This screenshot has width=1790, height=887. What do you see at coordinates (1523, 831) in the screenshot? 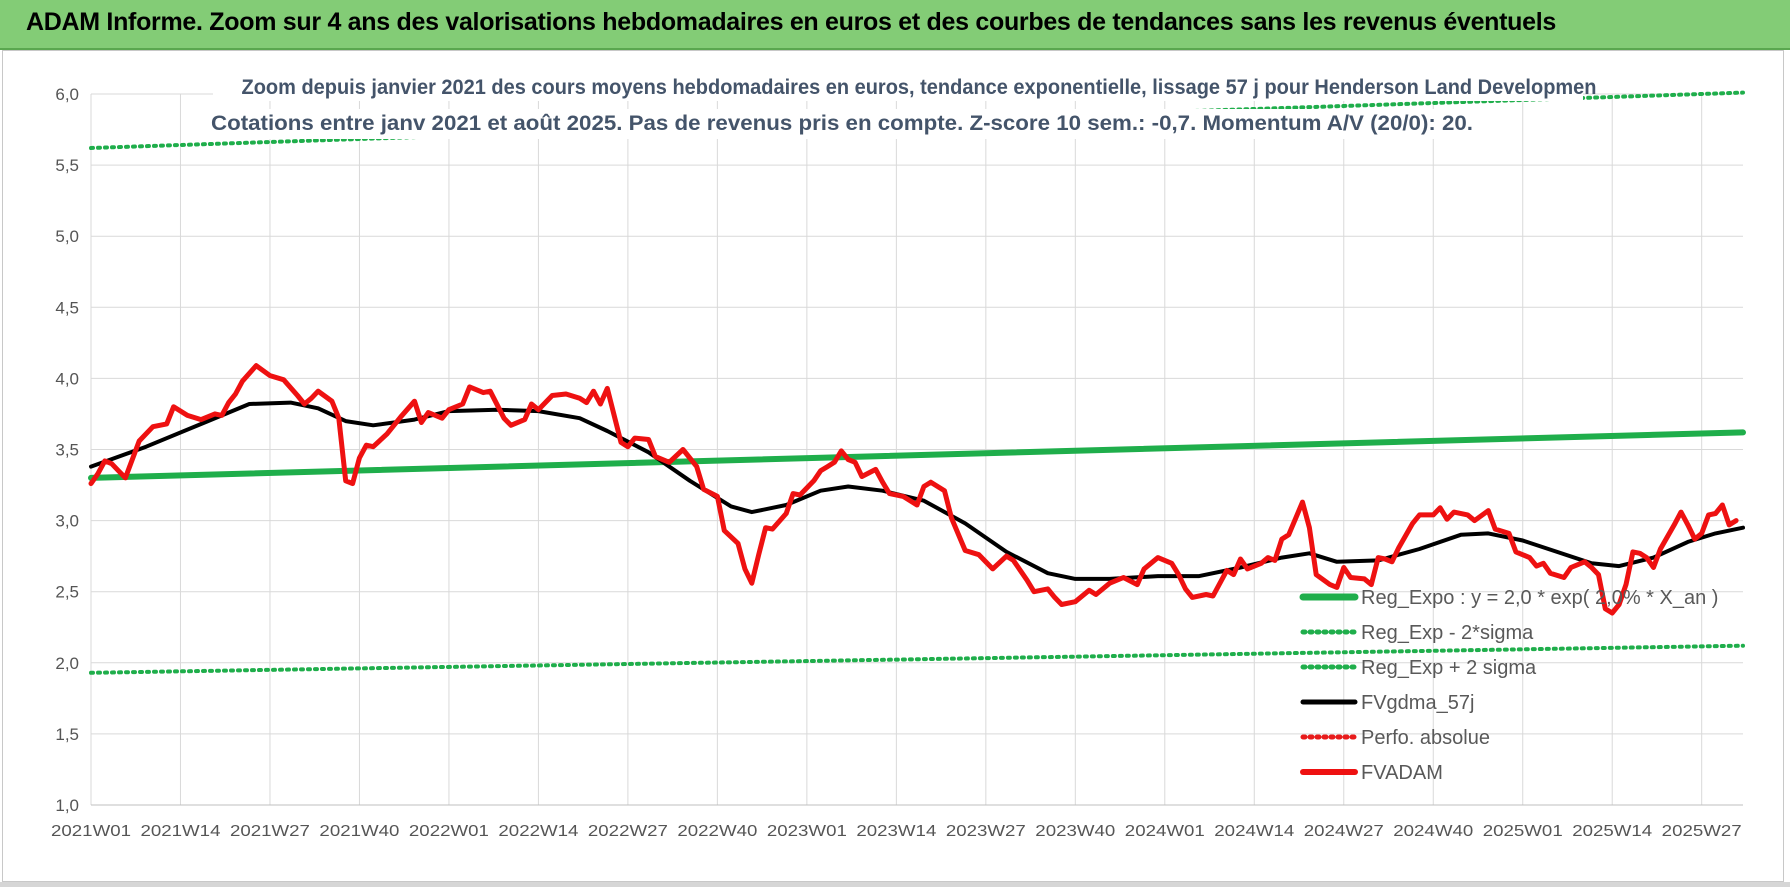
I see `x-tick-label: 2025W01` at bounding box center [1523, 831].